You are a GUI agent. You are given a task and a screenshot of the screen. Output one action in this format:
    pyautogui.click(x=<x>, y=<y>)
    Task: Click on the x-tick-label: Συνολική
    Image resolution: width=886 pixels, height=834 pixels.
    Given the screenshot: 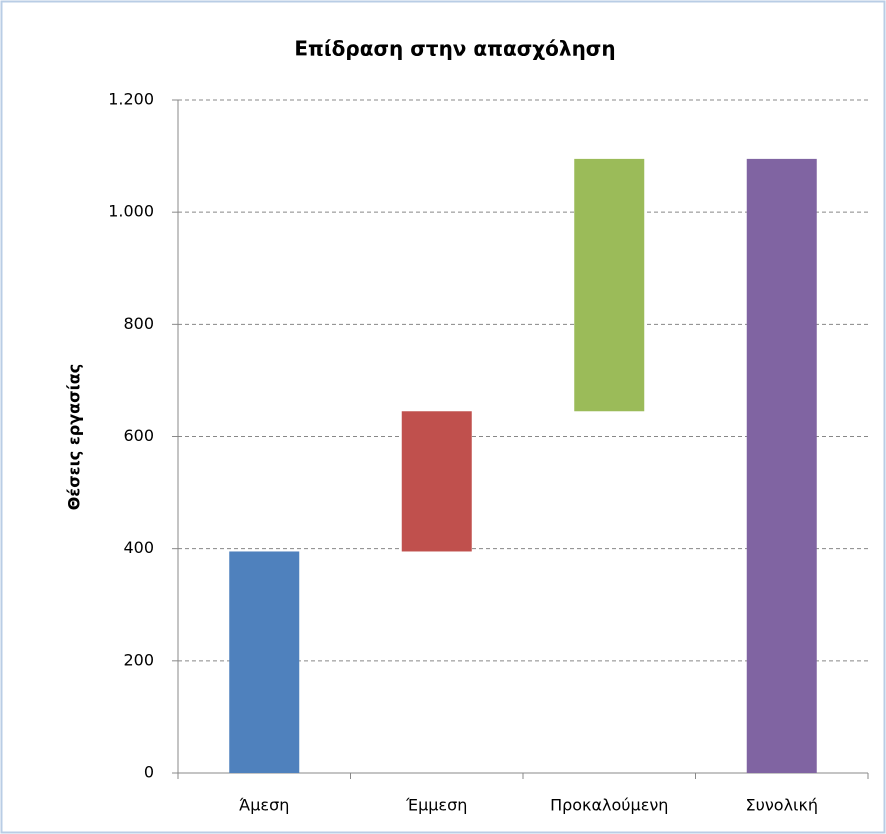 What is the action you would take?
    pyautogui.click(x=781, y=805)
    